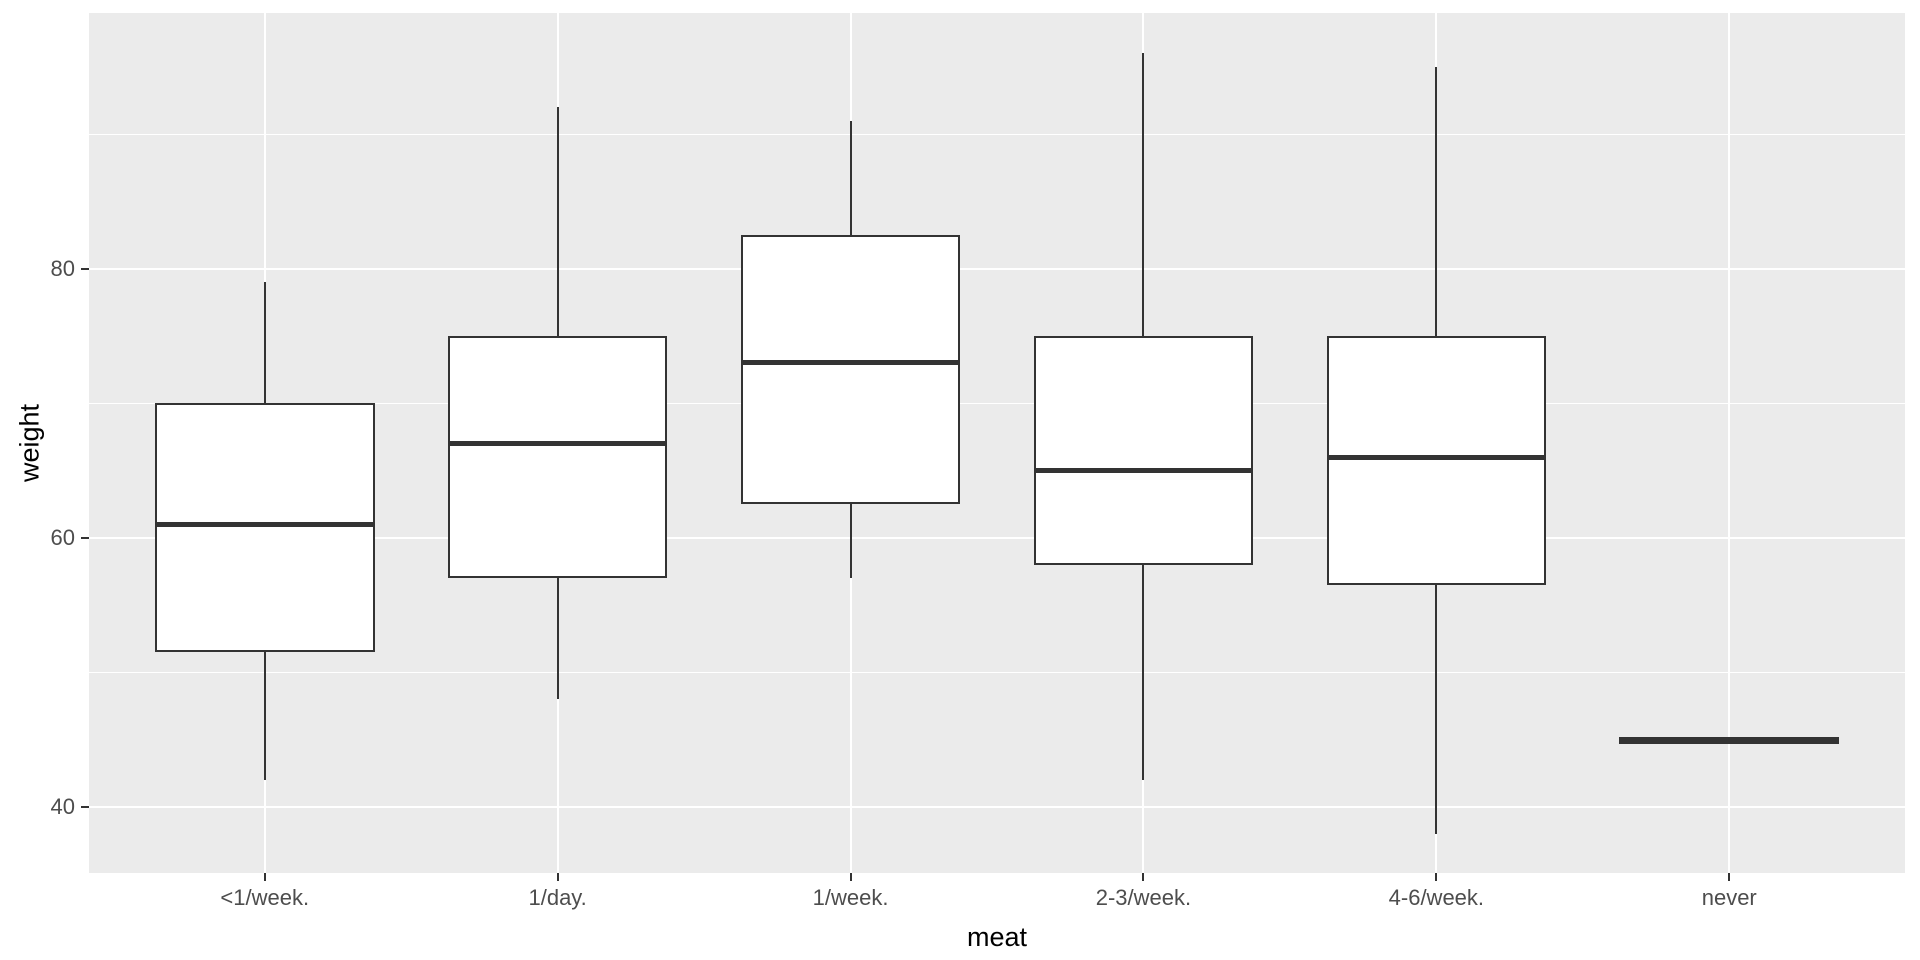  Describe the element at coordinates (265, 897) in the screenshot. I see `x-tick-label-0: <1/week.` at that location.